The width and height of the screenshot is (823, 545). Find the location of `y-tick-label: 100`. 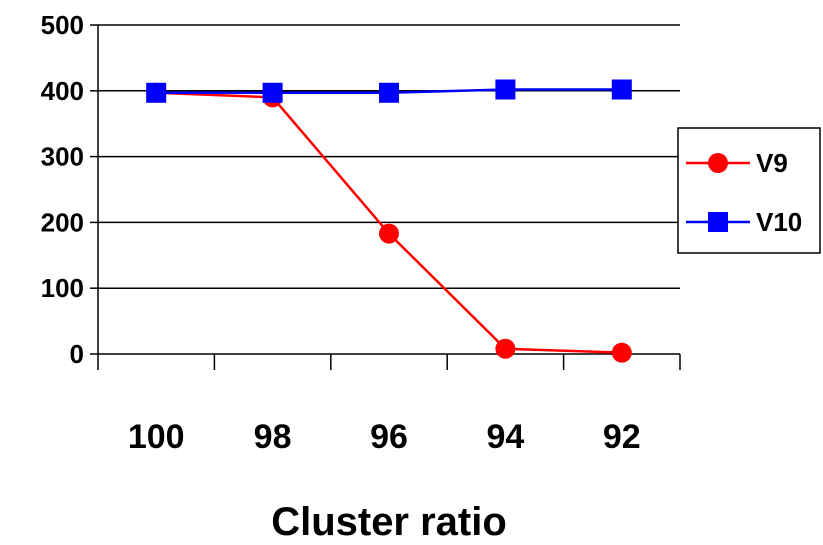

y-tick-label: 100 is located at coordinates (62, 288).